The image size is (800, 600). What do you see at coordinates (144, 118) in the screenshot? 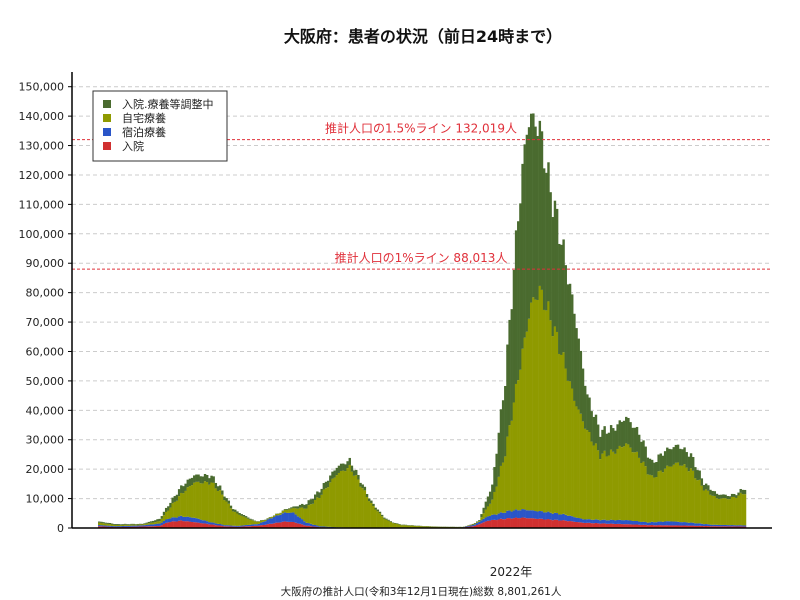
I see `legend-label: 自宅療養` at bounding box center [144, 118].